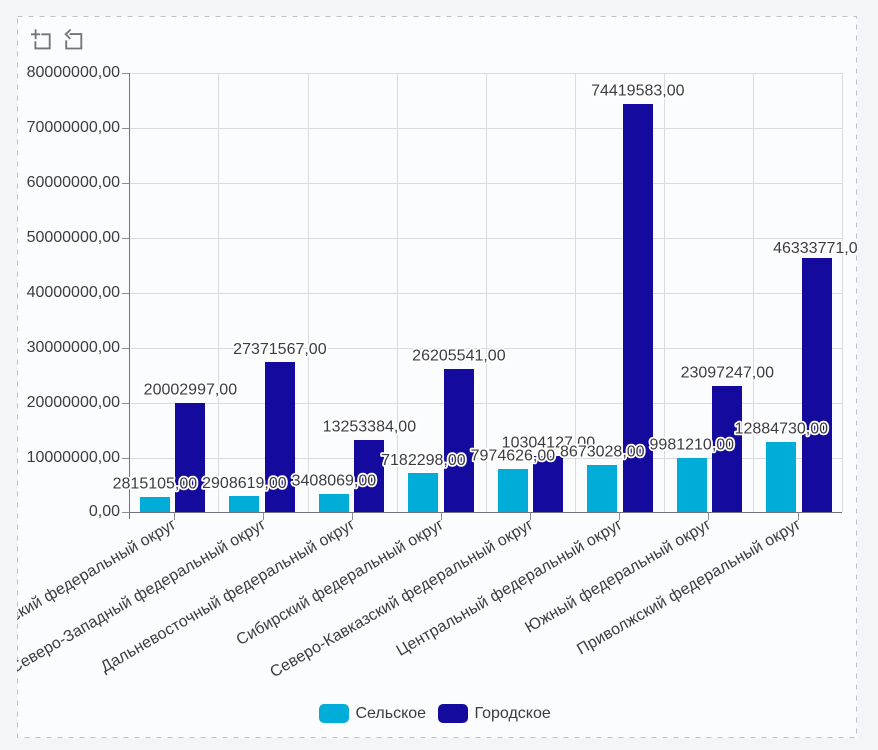  Describe the element at coordinates (782, 429) in the screenshot. I see `svg-text: 12884730,00` at that location.